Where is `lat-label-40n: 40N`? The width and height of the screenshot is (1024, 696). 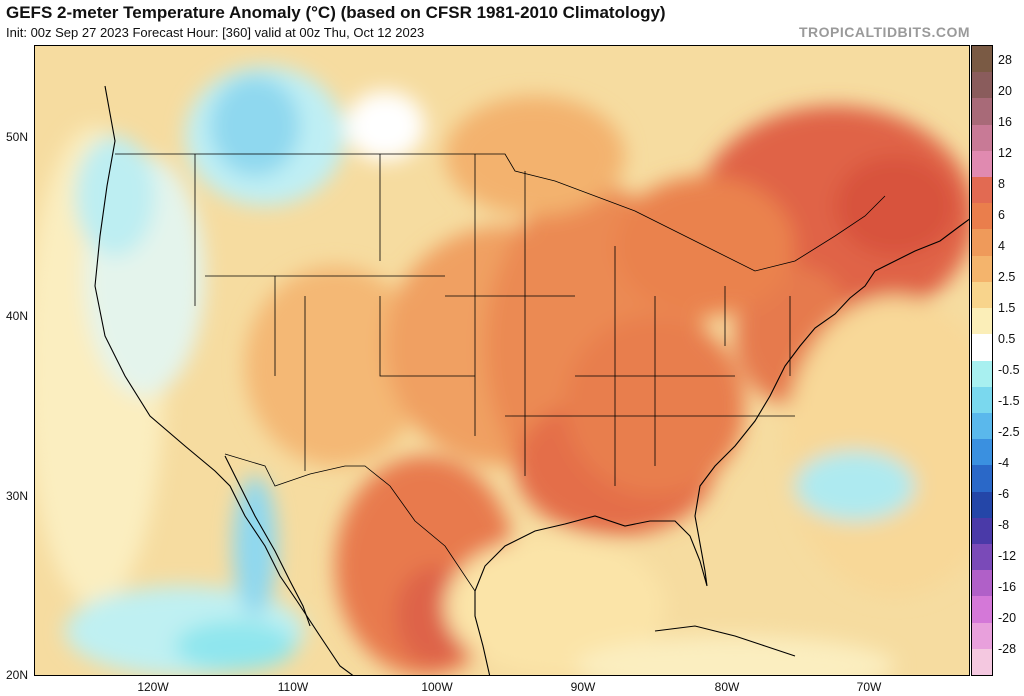 lat-label-40n: 40N is located at coordinates (17, 316).